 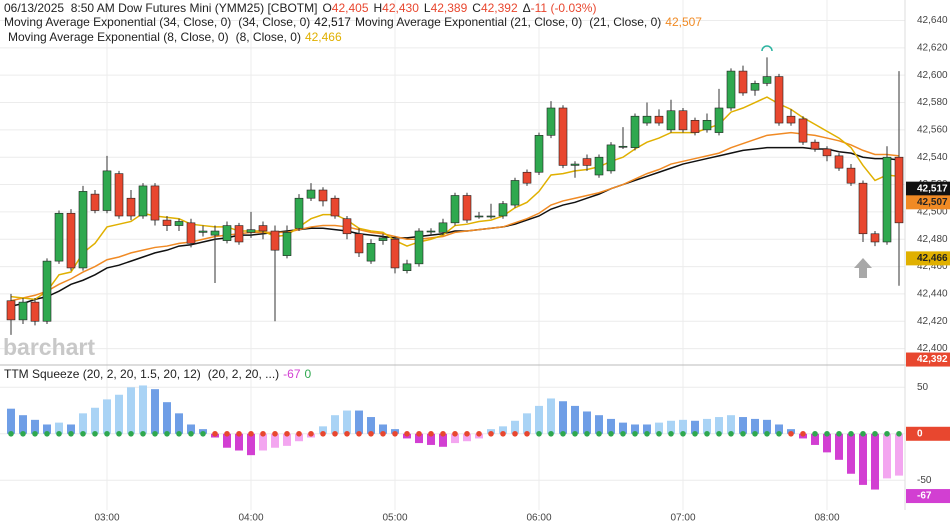 What do you see at coordinates (527, 8) in the screenshot?
I see `legend-text: Δ` at bounding box center [527, 8].